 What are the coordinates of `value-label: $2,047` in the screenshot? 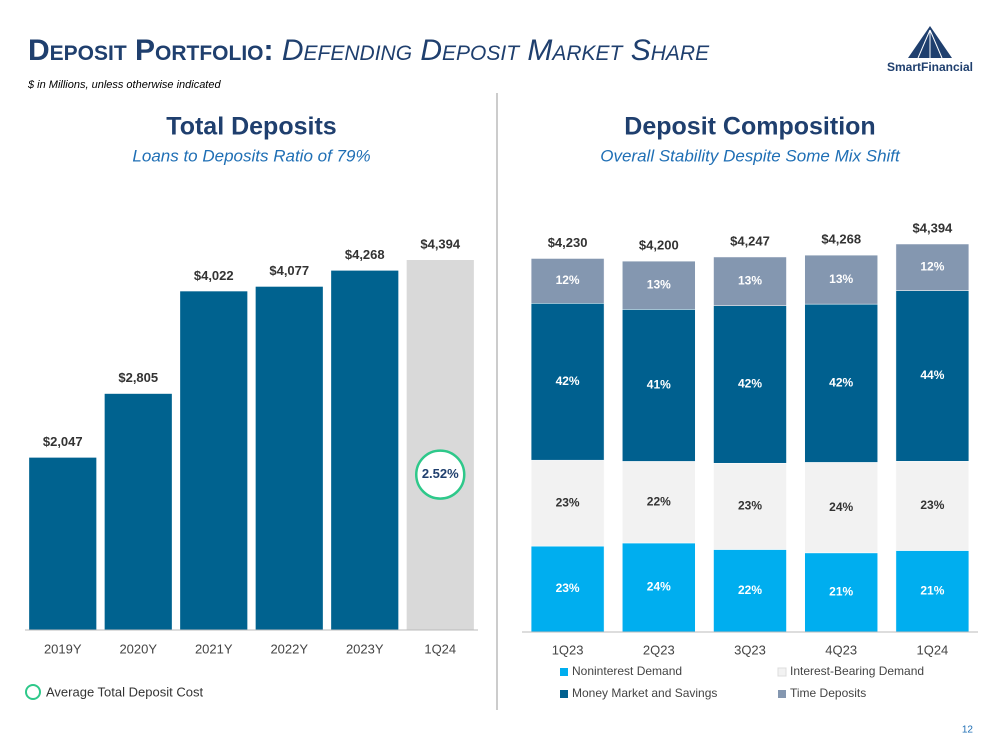 It's located at (63, 441).